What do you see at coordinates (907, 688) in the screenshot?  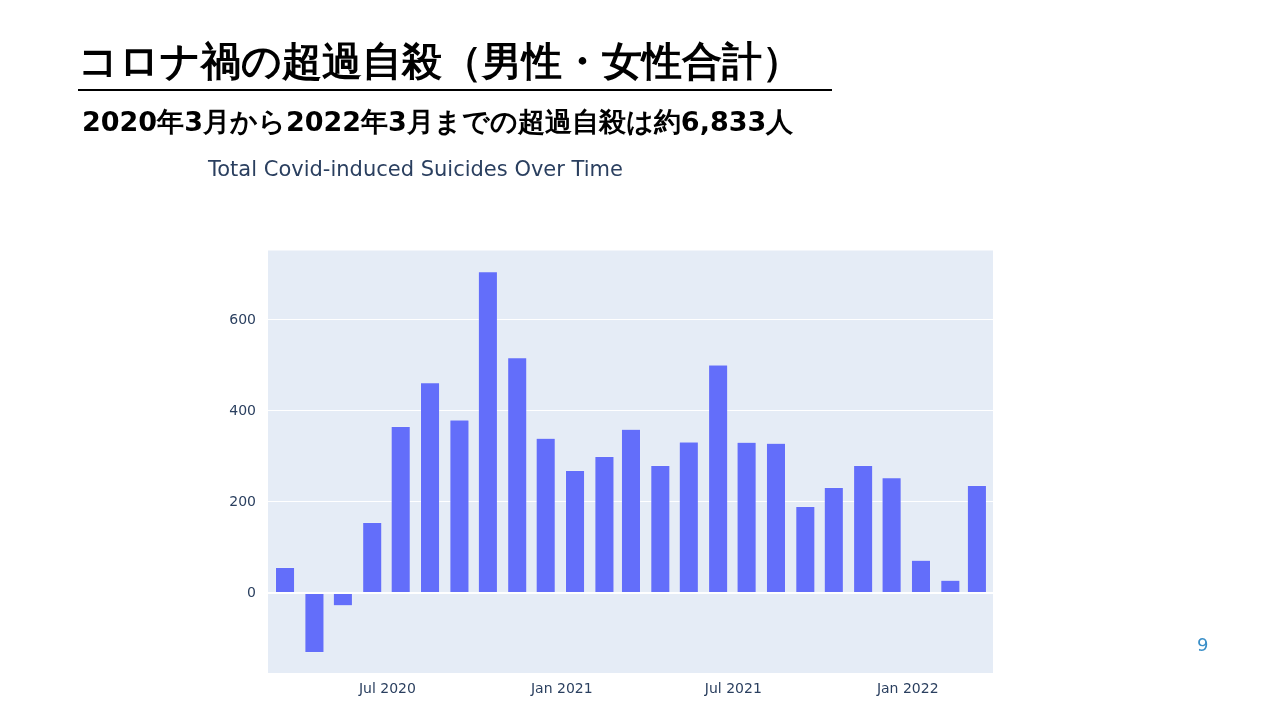 I see `x-tick-label: Jan 2022` at bounding box center [907, 688].